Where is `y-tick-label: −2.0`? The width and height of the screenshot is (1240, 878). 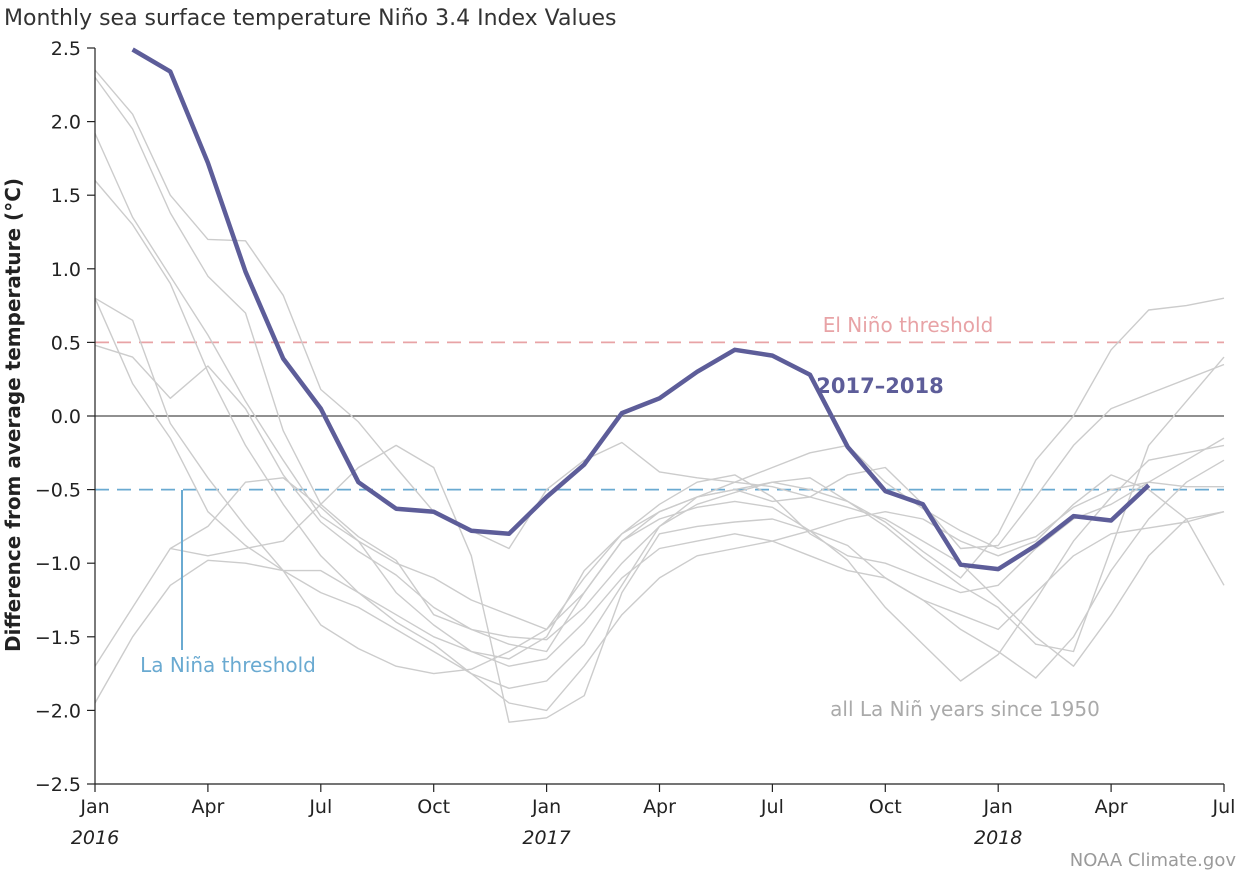 y-tick-label: −2.0 is located at coordinates (58, 711).